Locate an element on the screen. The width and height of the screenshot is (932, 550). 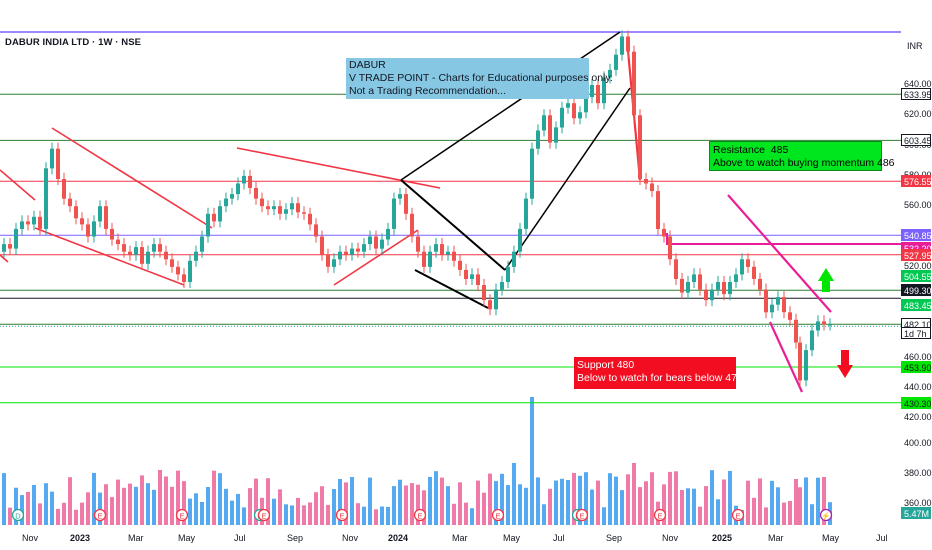
price-tag: 483.45 is located at coordinates (916, 305).